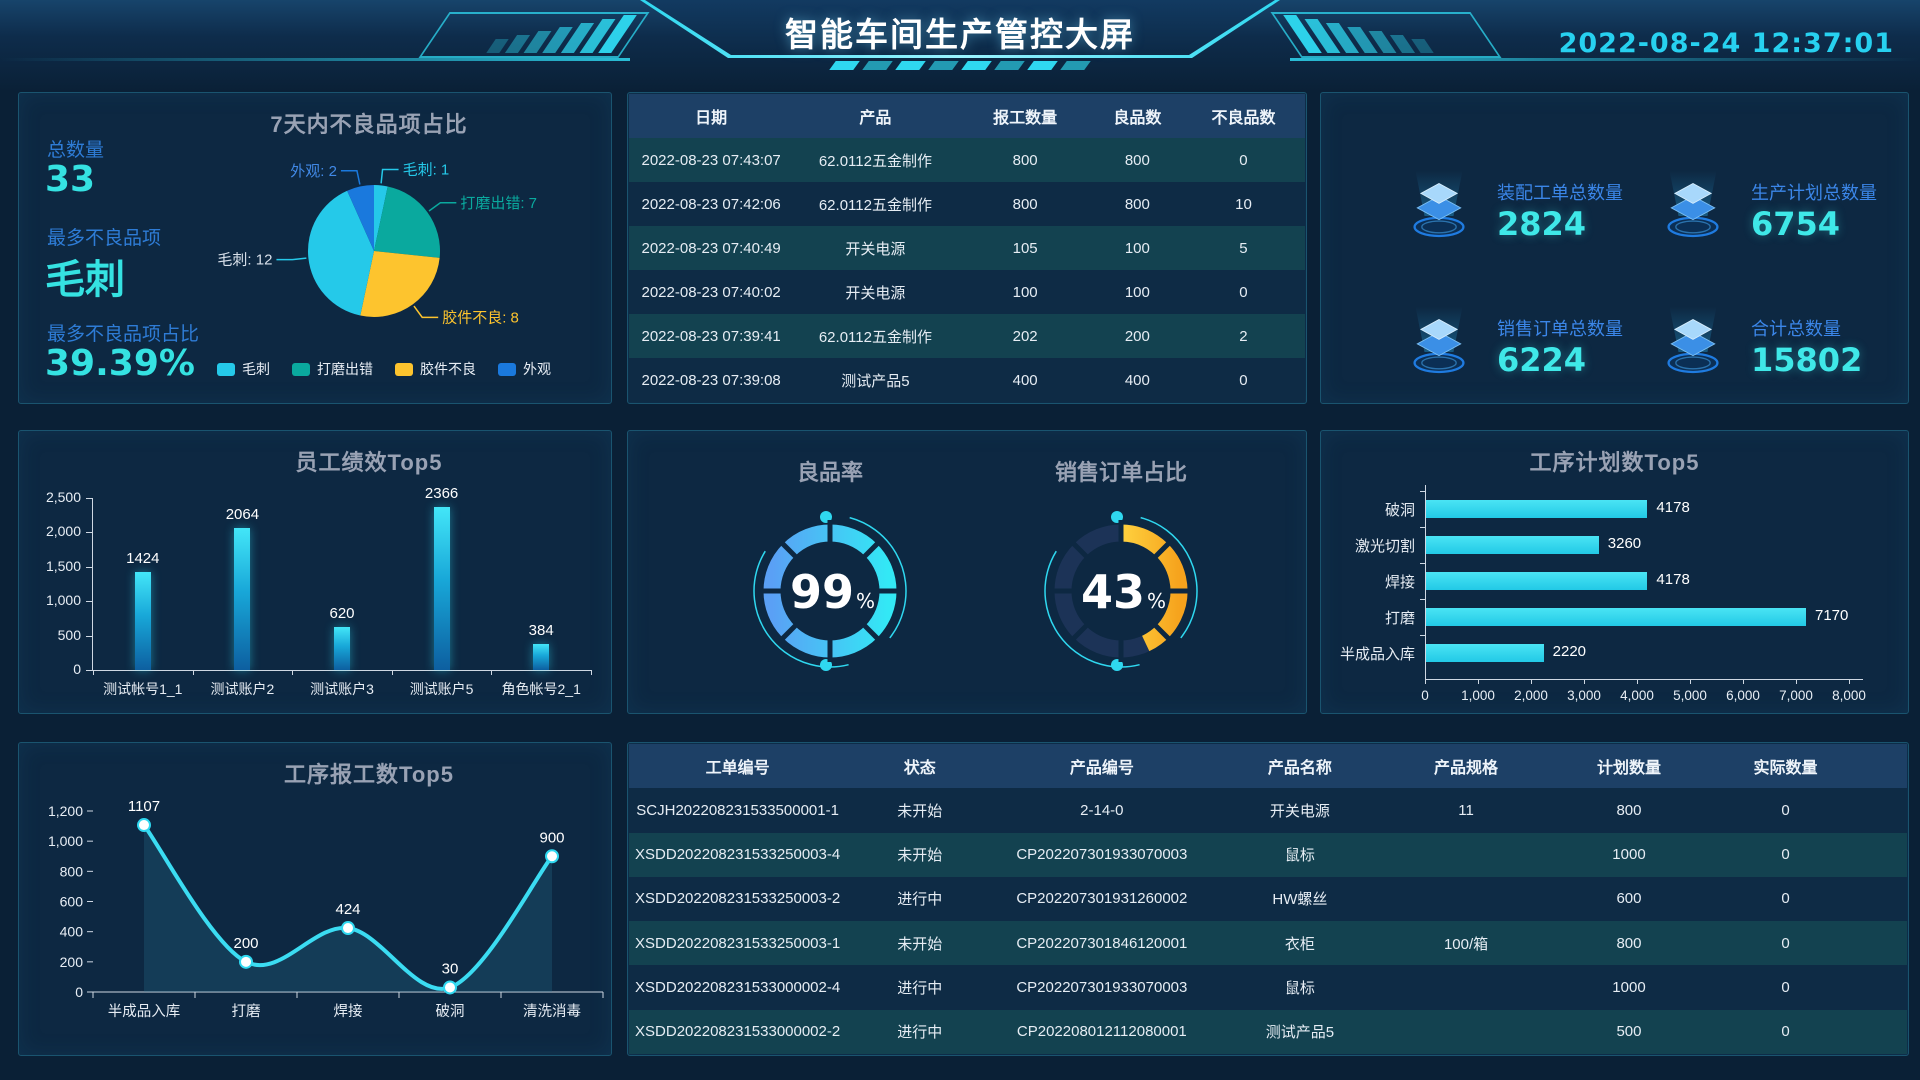  Describe the element at coordinates (120, 363) in the screenshot. I see `kpi-value-top-defect-ratio: 39.39%` at that location.